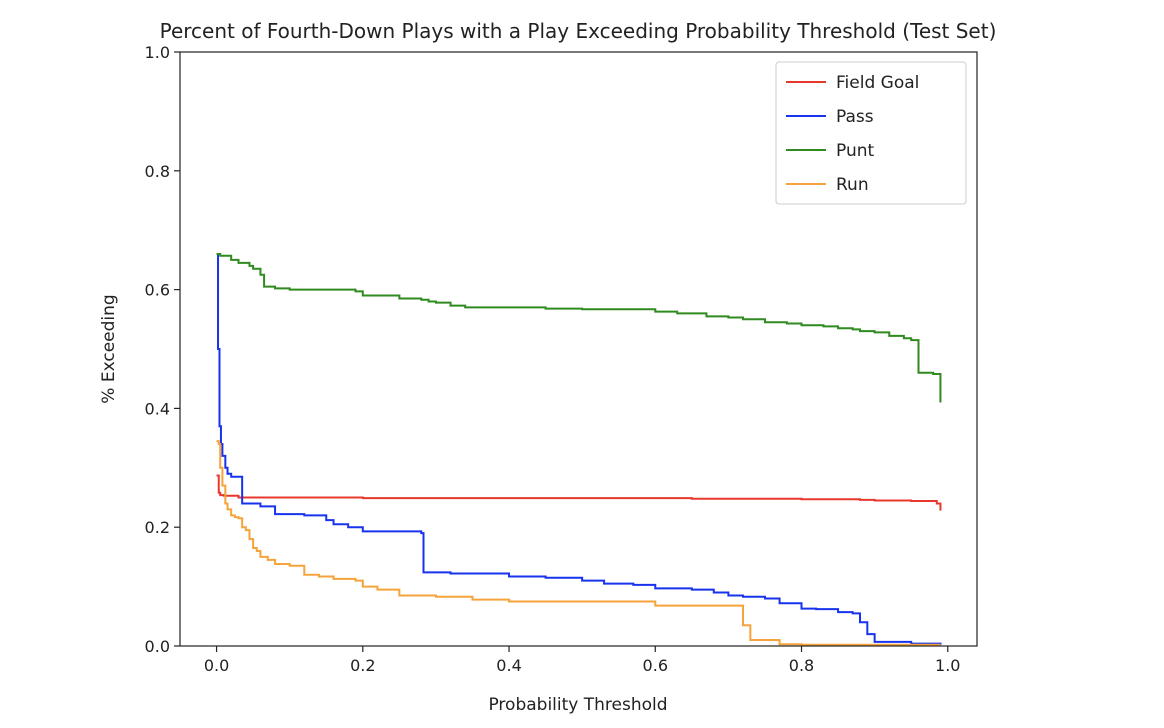 The width and height of the screenshot is (1164, 728). I want to click on legend-box, so click(871, 133).